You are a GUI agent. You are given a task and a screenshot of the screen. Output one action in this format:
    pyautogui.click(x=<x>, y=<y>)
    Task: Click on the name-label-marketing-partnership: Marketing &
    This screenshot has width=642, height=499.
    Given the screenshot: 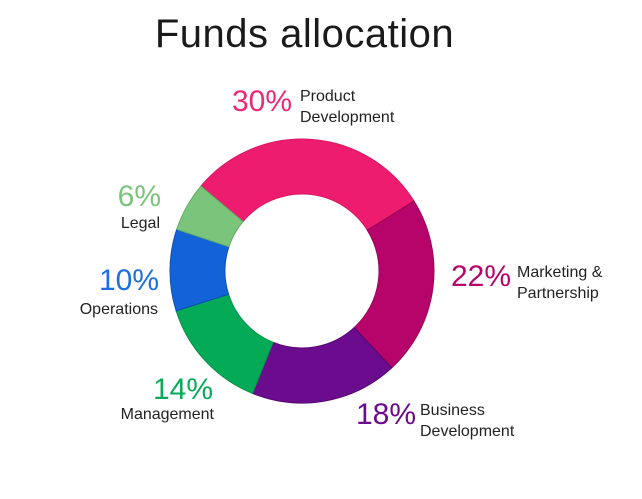 What is the action you would take?
    pyautogui.click(x=560, y=272)
    